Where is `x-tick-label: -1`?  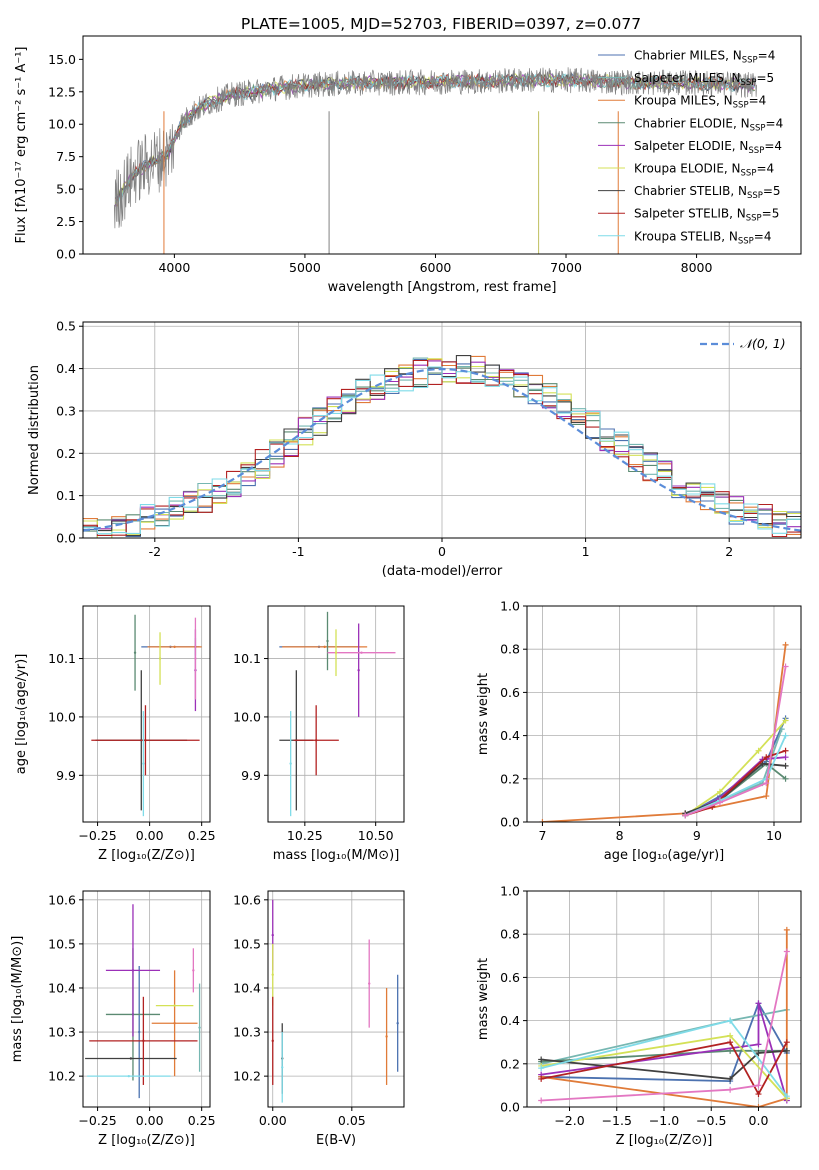
x-tick-label: -1 is located at coordinates (298, 551).